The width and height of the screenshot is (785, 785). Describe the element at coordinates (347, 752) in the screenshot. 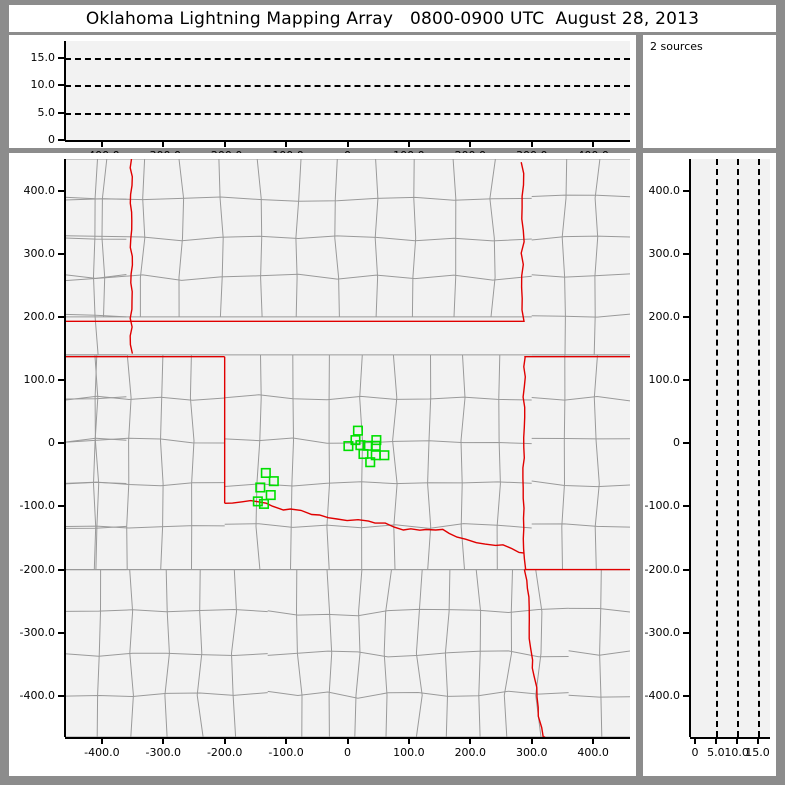

I see `x-tick-label: 0` at that location.